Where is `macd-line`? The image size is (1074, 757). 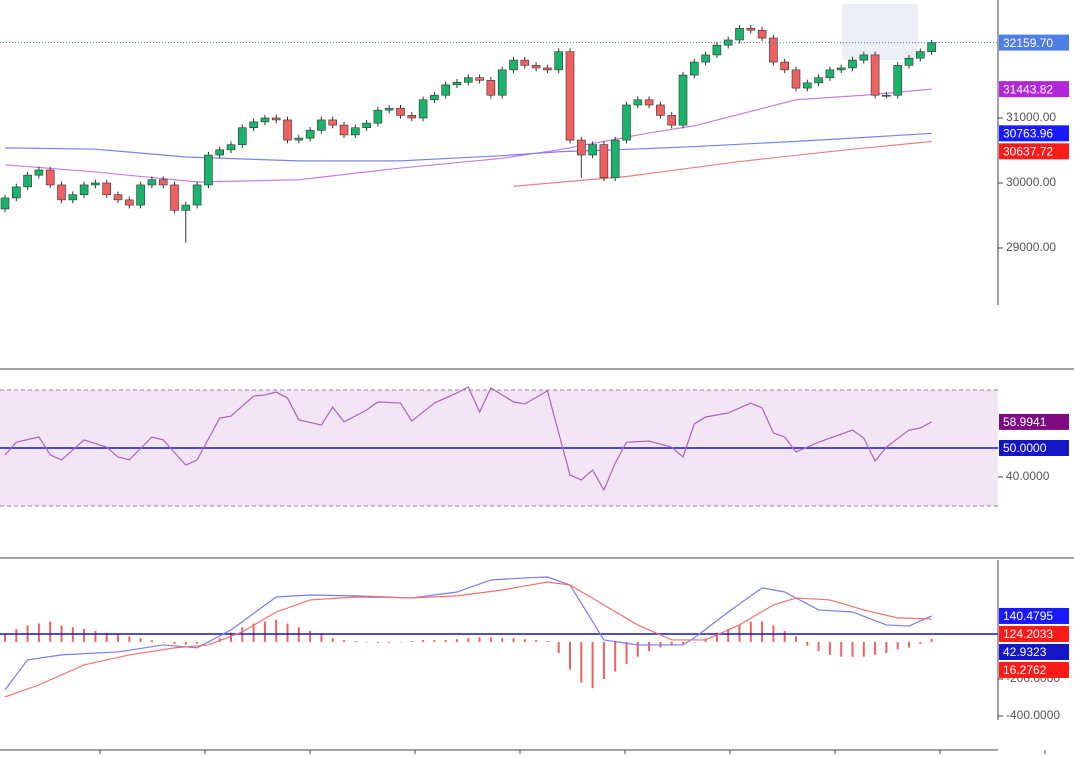 macd-line is located at coordinates (468, 639).